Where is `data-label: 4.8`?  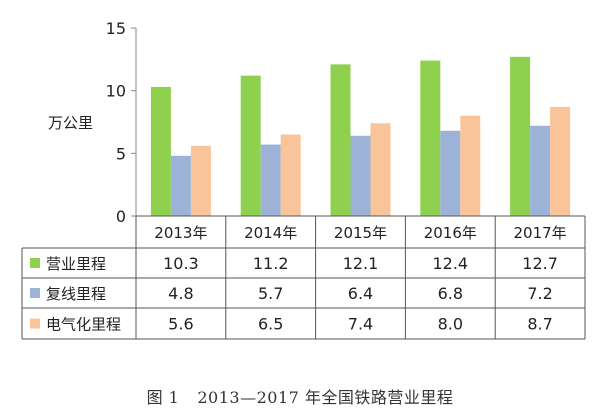 data-label: 4.8 is located at coordinates (180, 293).